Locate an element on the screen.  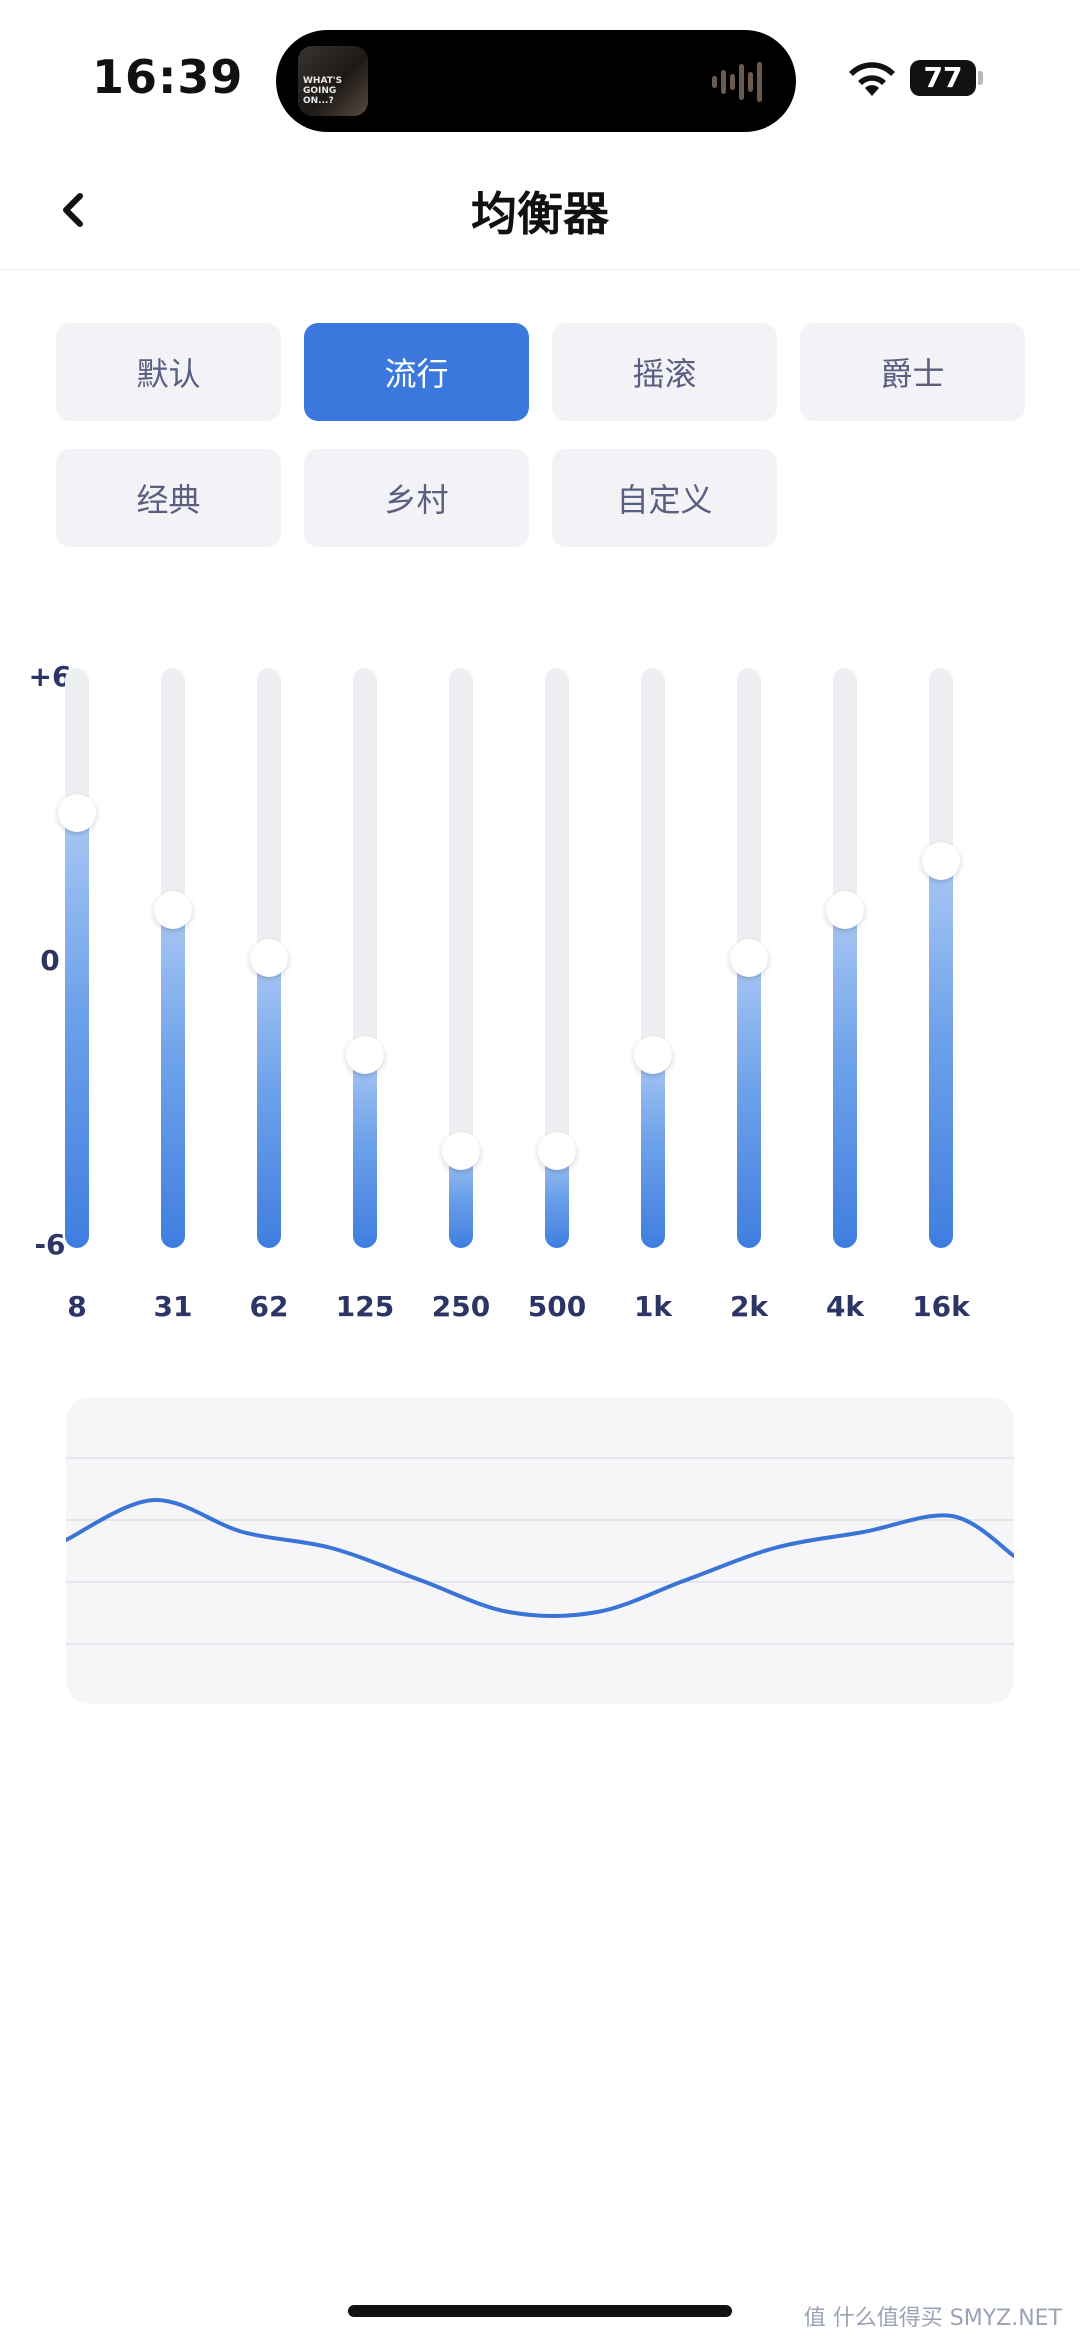
eq-band-slider: 31 is located at coordinates (173, 991).